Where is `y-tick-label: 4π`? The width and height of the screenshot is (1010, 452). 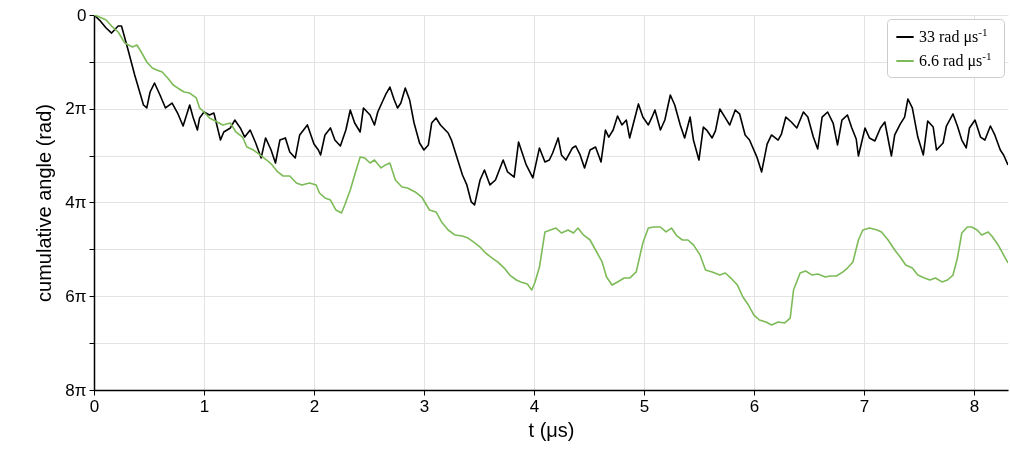
y-tick-label: 4π is located at coordinates (76, 202).